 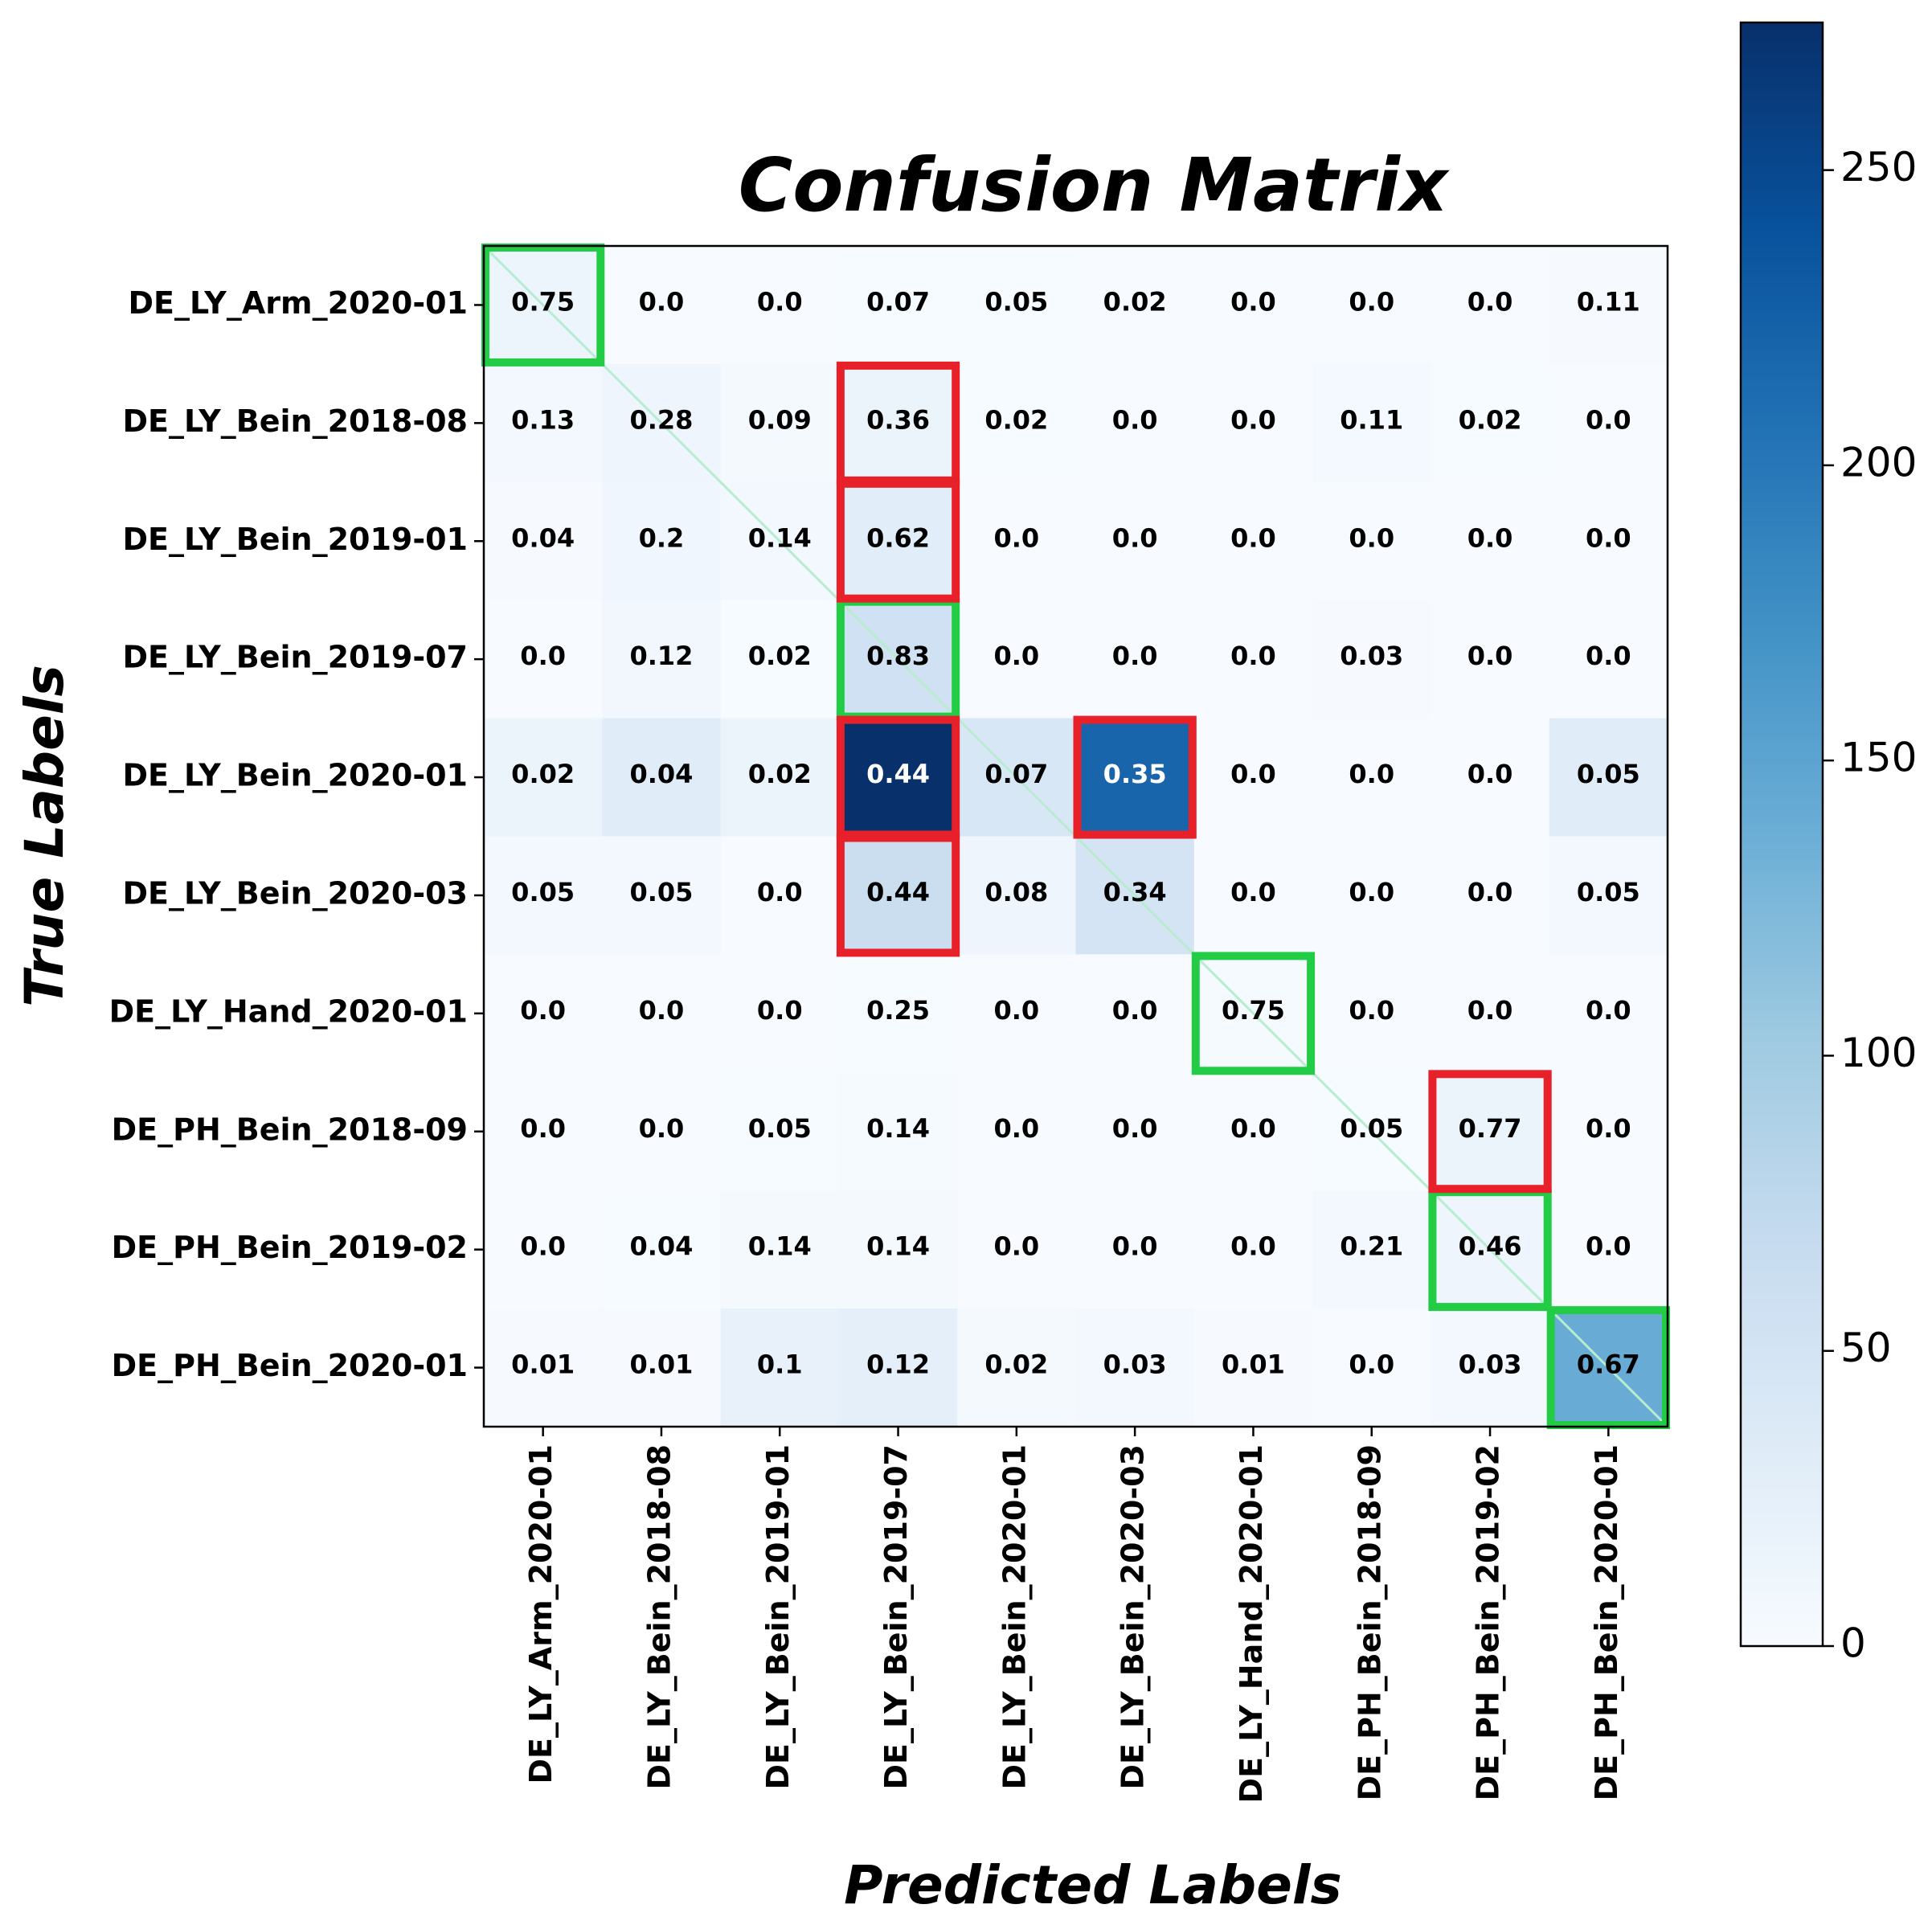 I want to click on colorbar-ticks: 0 50 100 150 200 250, so click(x=1870, y=905).